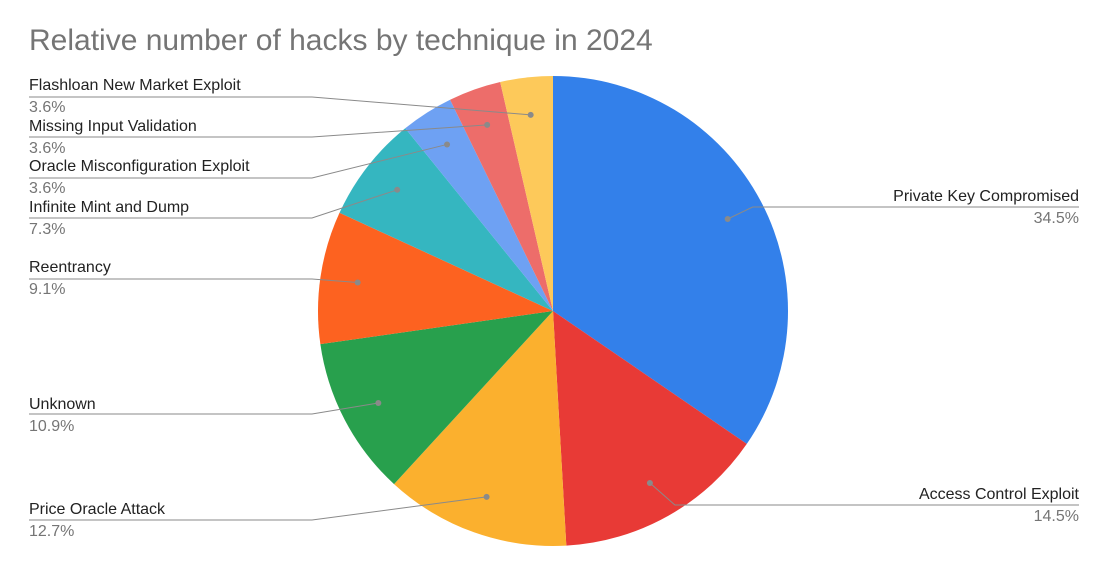  What do you see at coordinates (999, 494) in the screenshot?
I see `slice-label: Access Control Exploit` at bounding box center [999, 494].